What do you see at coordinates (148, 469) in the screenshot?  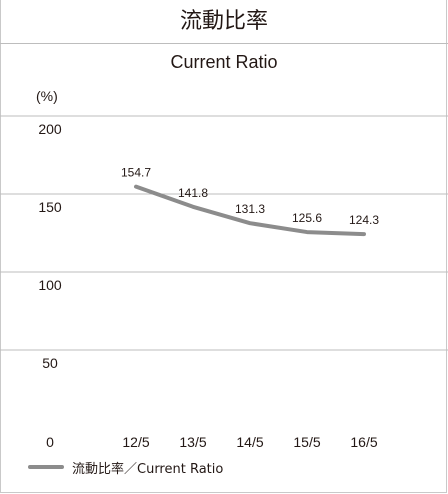 I see `legend-label: 流動比率／Current Ratio` at bounding box center [148, 469].